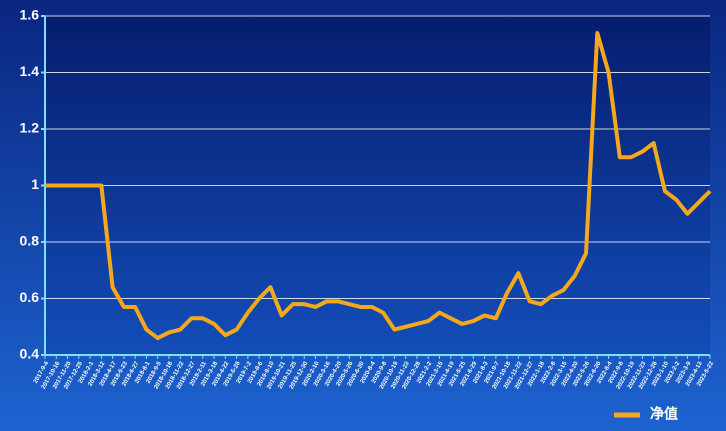 The height and width of the screenshot is (431, 726). I want to click on y-tick-label: 1.6, so click(30, 15).